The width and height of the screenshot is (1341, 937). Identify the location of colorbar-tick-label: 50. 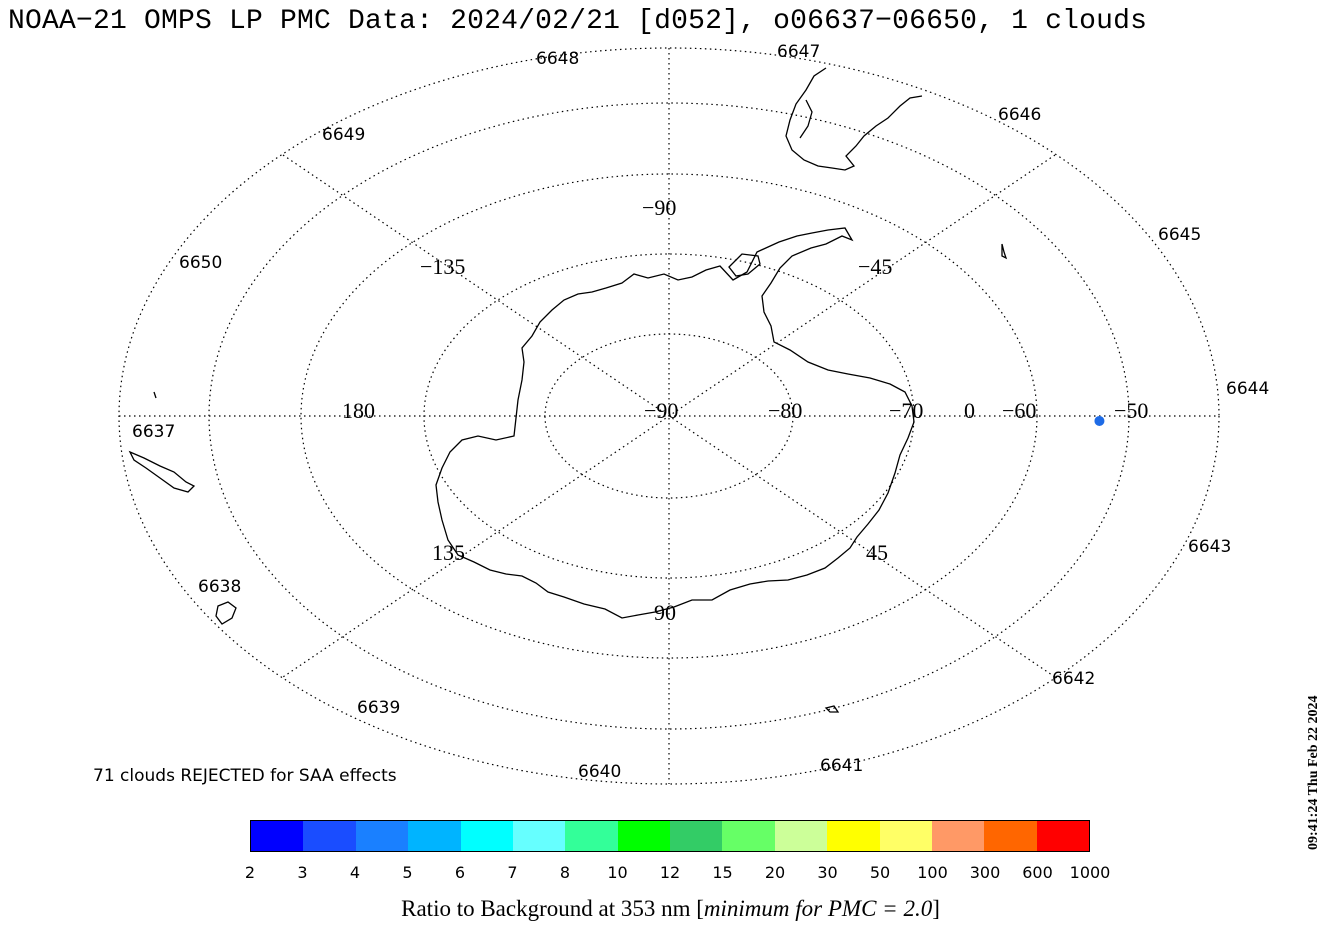
(880, 872).